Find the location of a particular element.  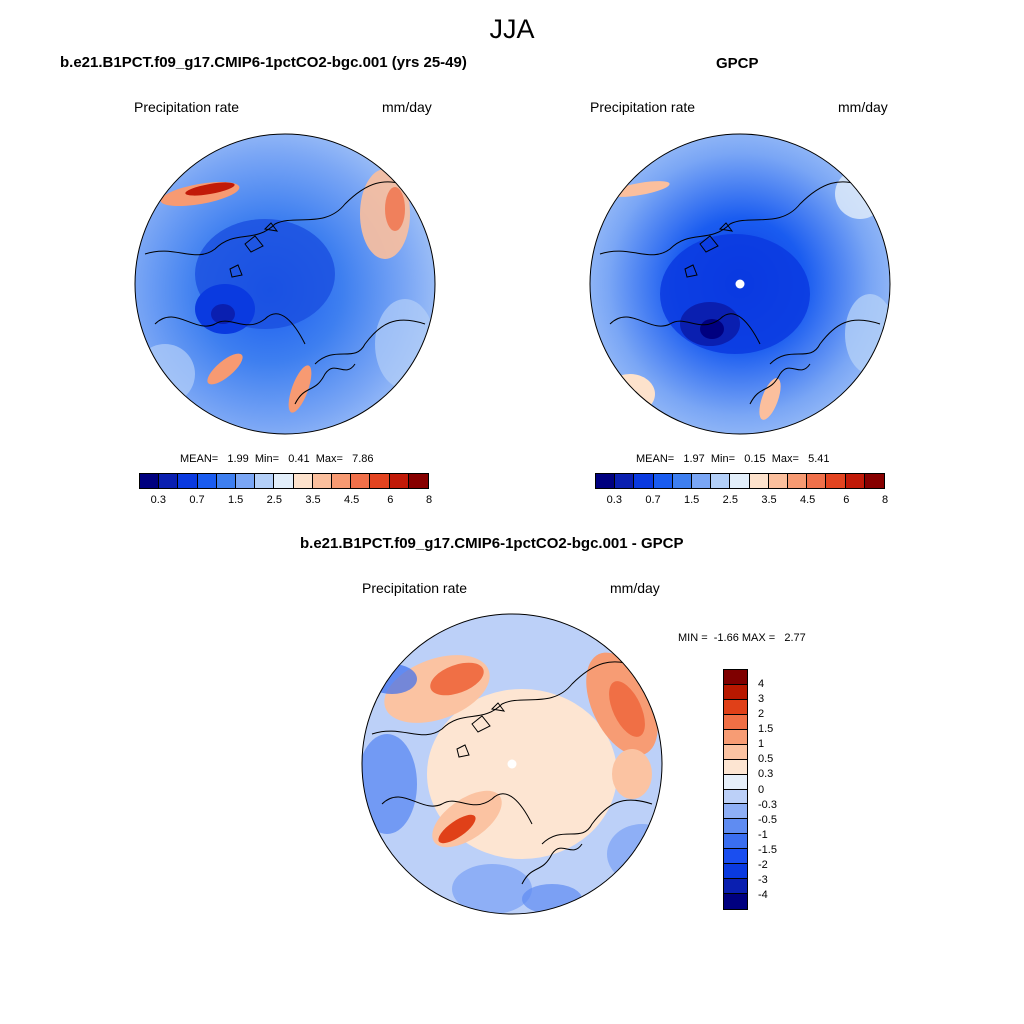

obs-stats-text: MEAN= 1.97 Min= 0.15 Max= 5.41 is located at coordinates (733, 459).